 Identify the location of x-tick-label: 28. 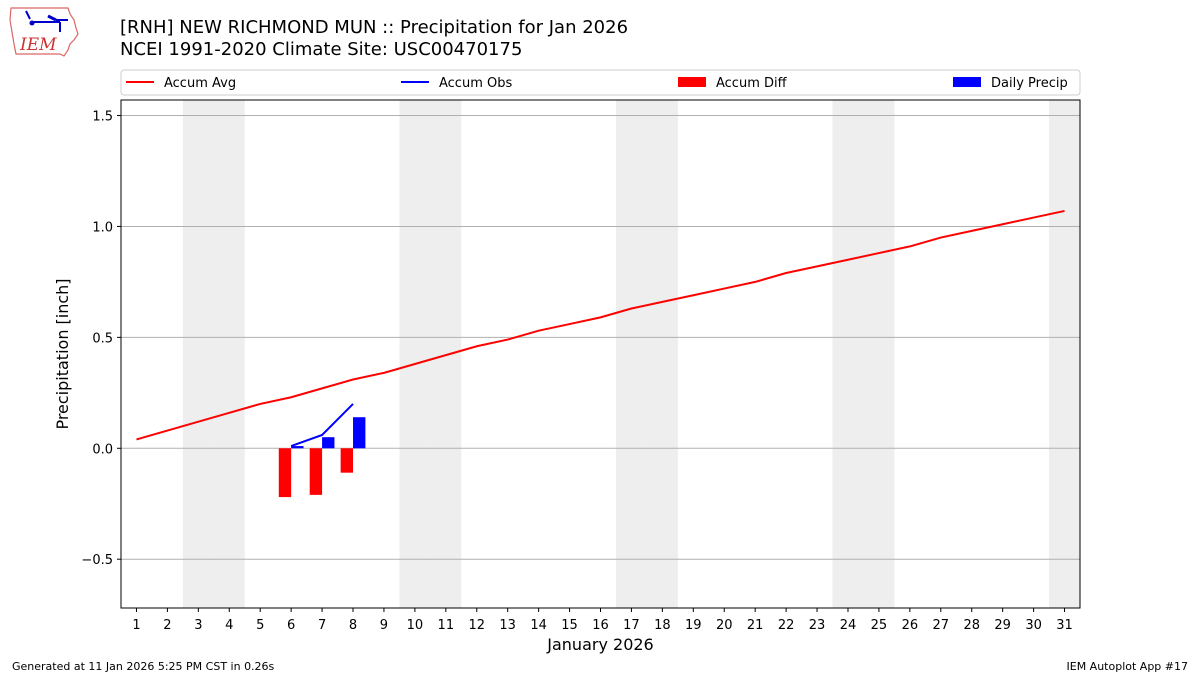
(971, 625).